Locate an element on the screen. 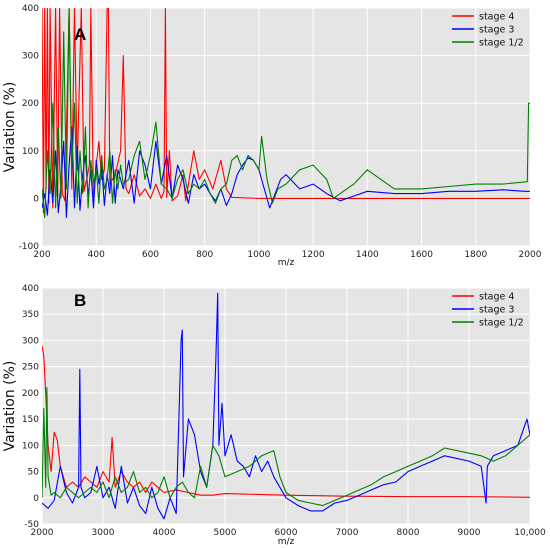 Image resolution: width=550 pixels, height=548 pixels. y-tick-label-a: 100 is located at coordinates (30, 152).